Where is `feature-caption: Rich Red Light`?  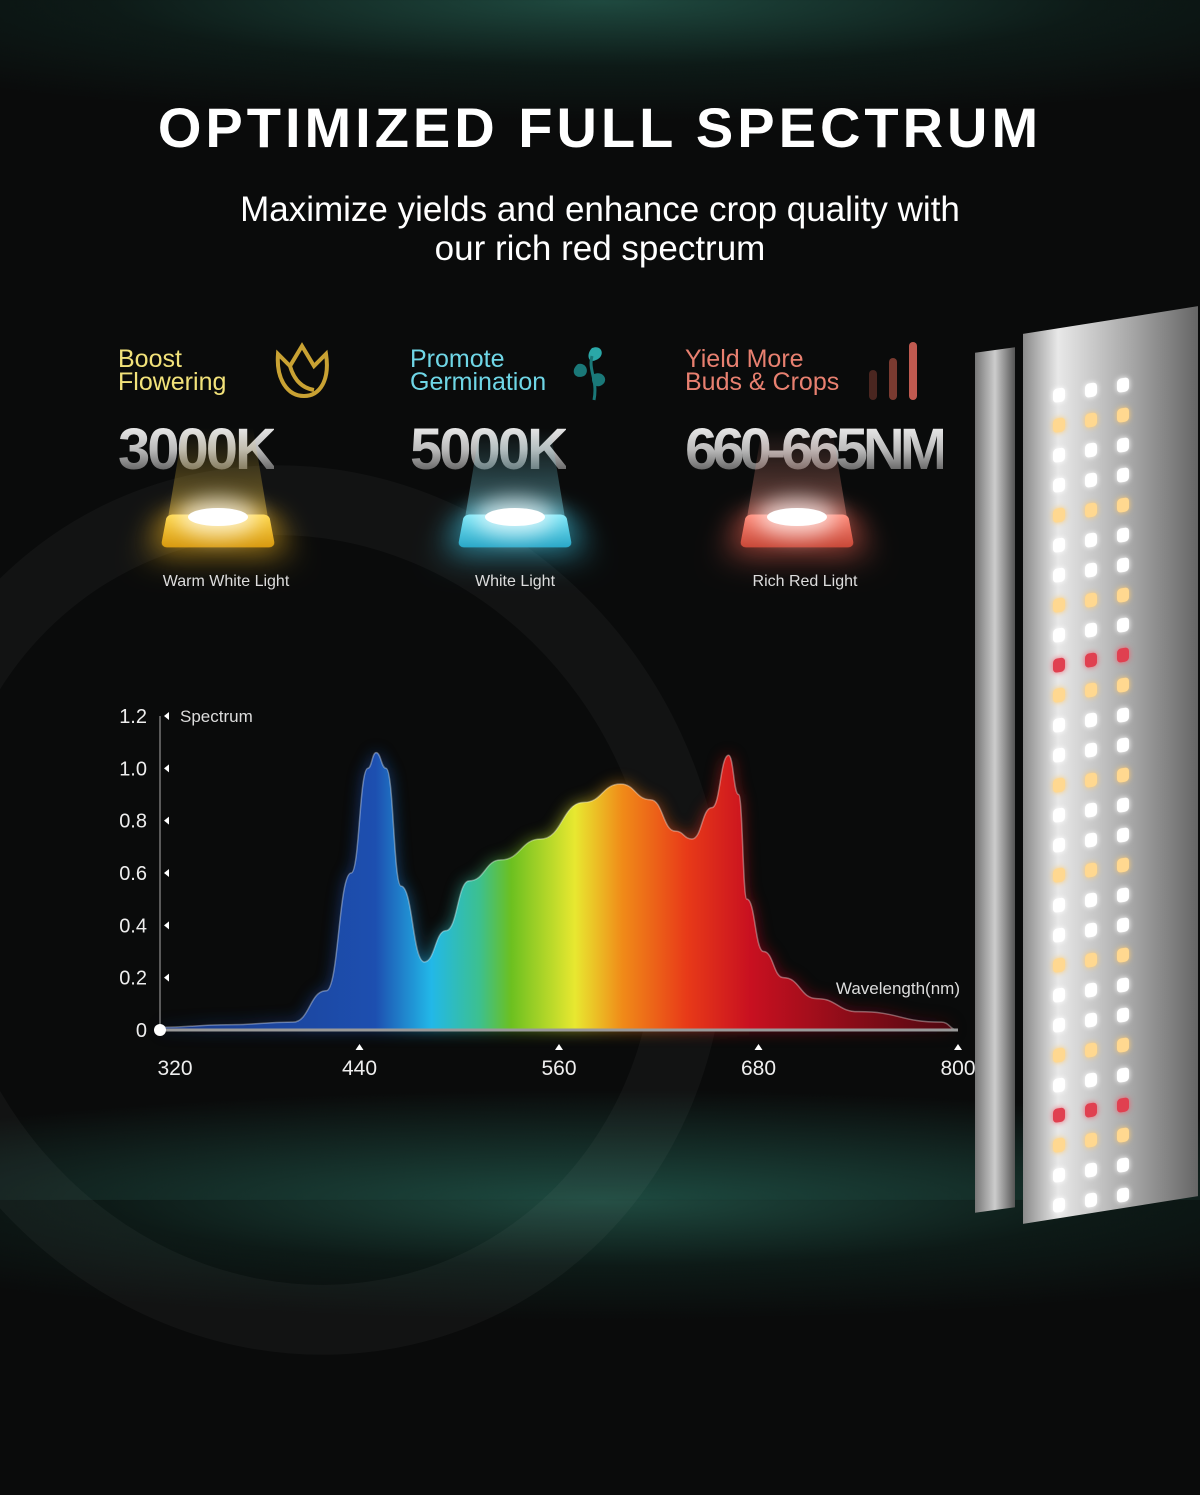 feature-caption: Rich Red Light is located at coordinates (805, 581).